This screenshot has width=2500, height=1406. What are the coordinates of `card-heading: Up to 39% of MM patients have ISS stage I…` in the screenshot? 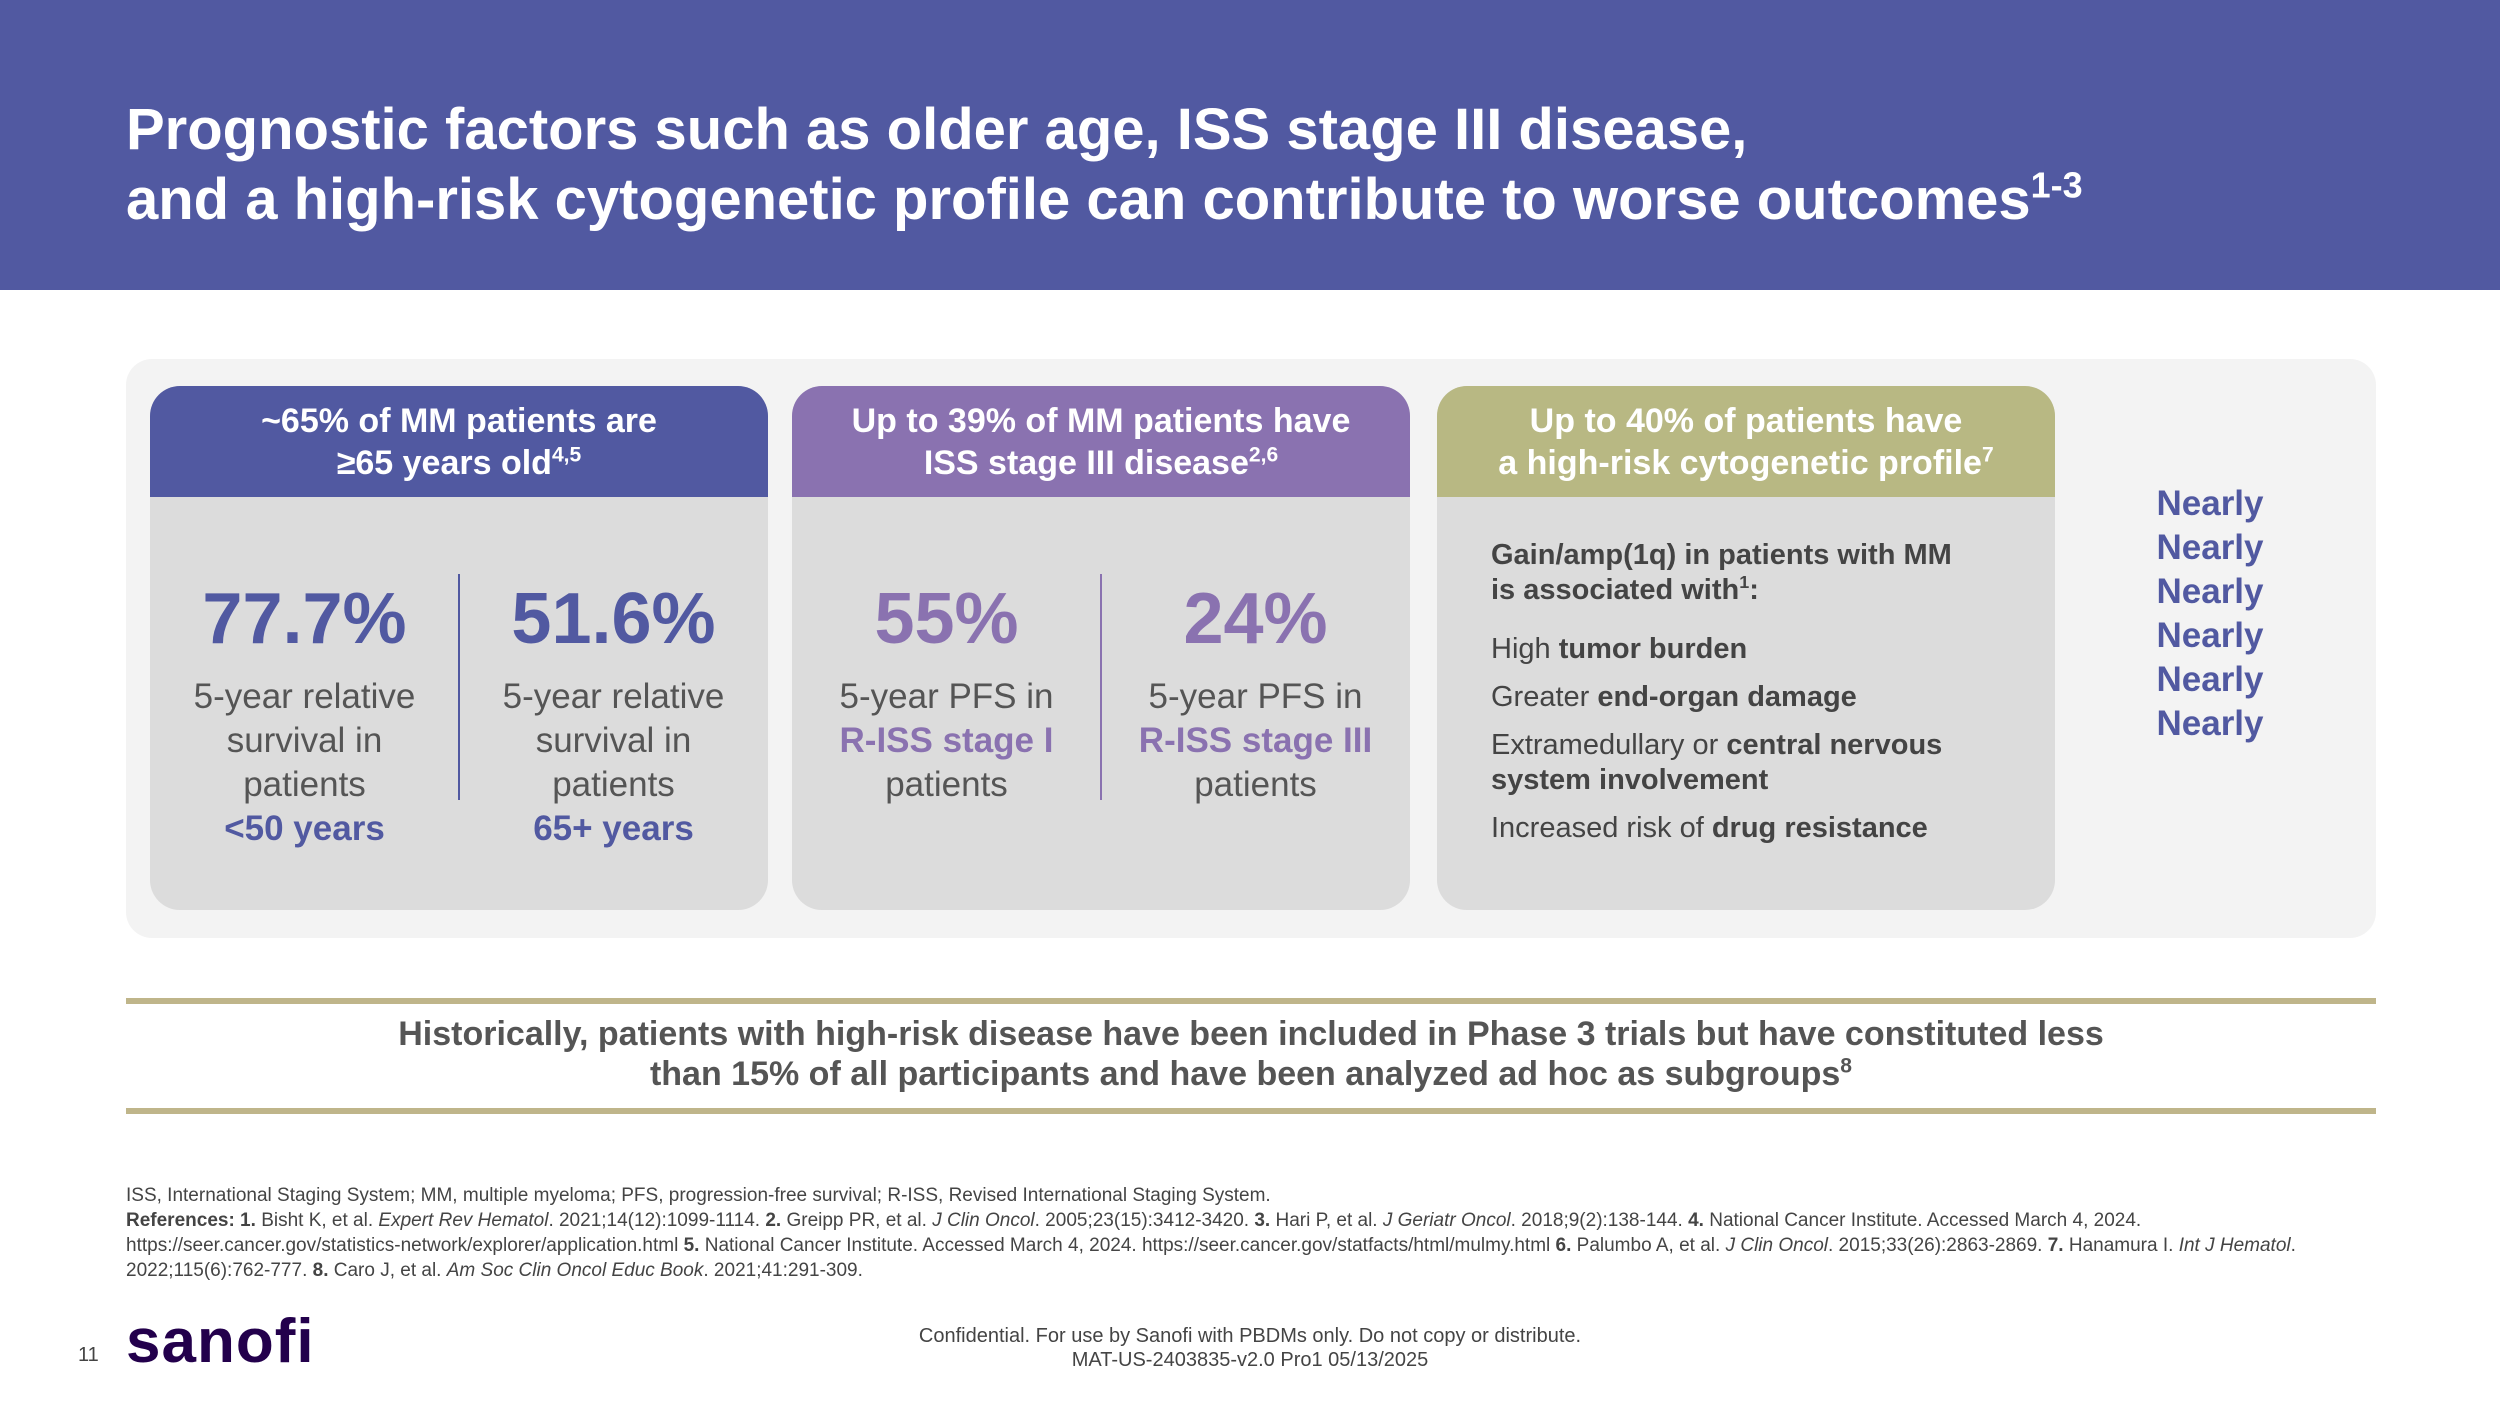 It's located at (1101, 441).